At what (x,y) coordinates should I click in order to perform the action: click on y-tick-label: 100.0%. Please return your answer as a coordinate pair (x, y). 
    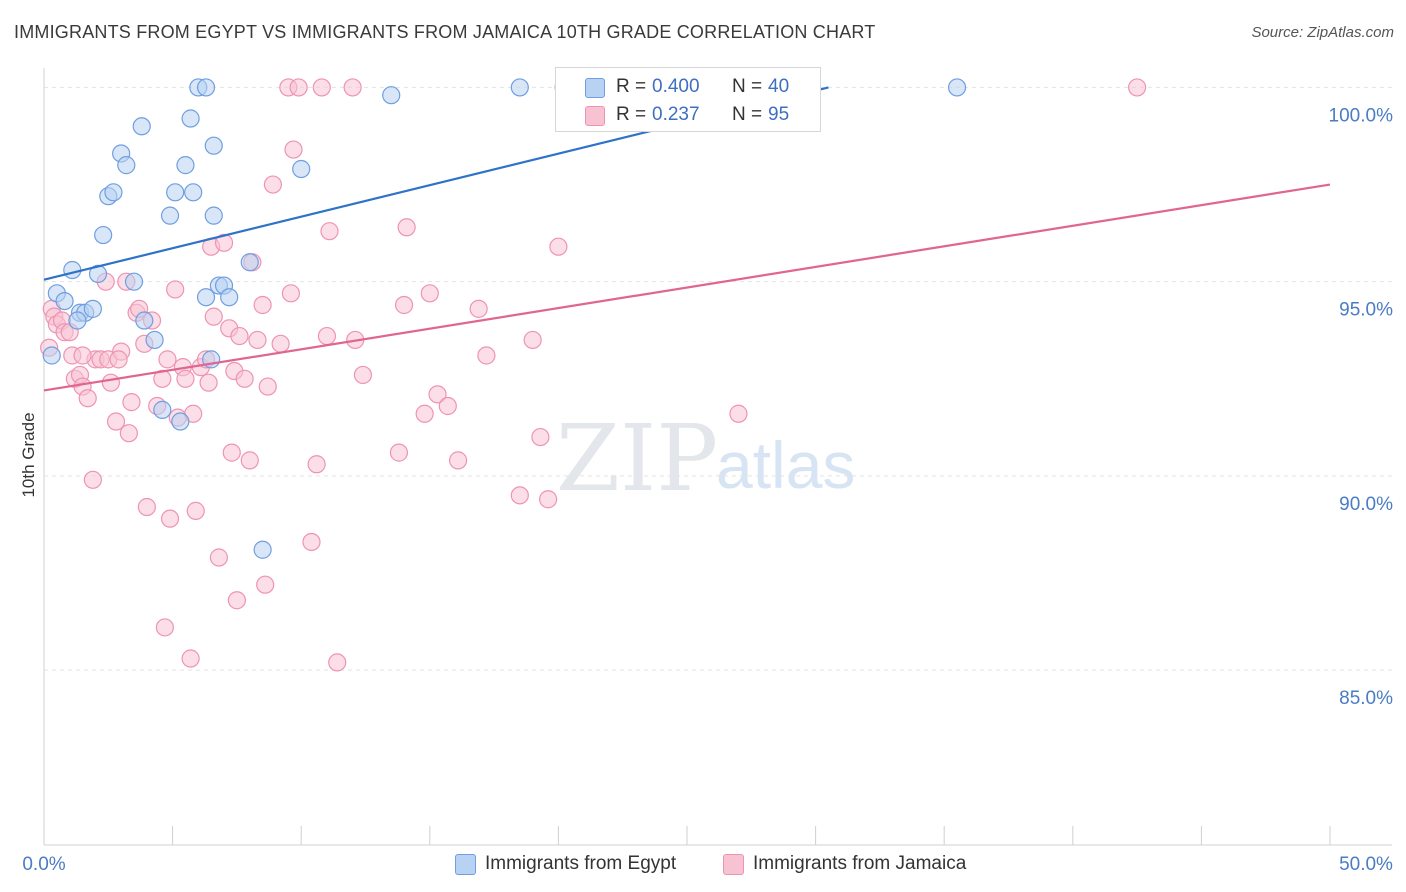
    Looking at the image, I should click on (1361, 115).